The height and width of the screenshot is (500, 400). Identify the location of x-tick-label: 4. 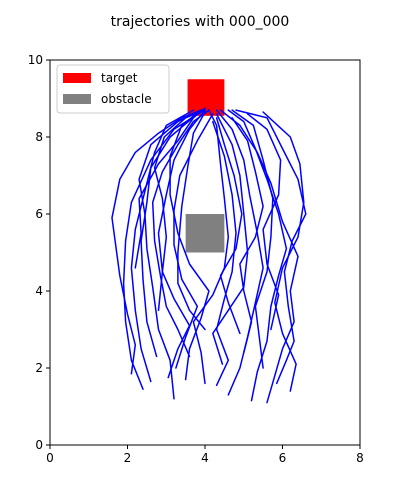
(205, 458).